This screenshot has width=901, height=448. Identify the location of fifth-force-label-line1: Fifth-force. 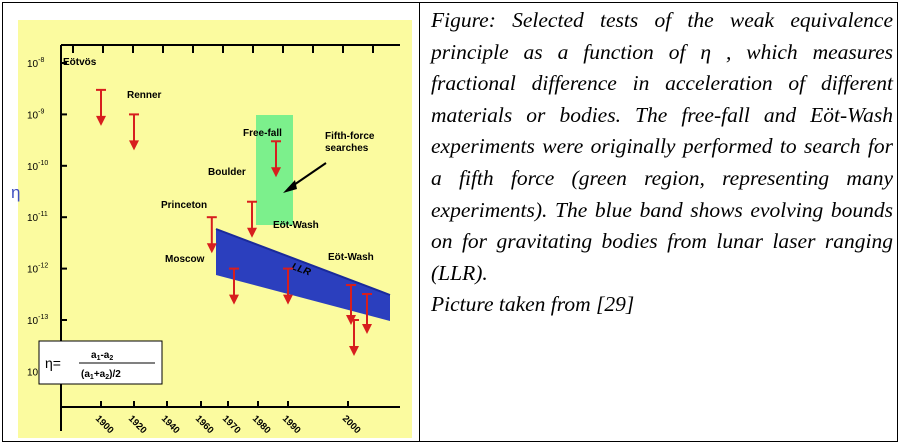
(350, 136).